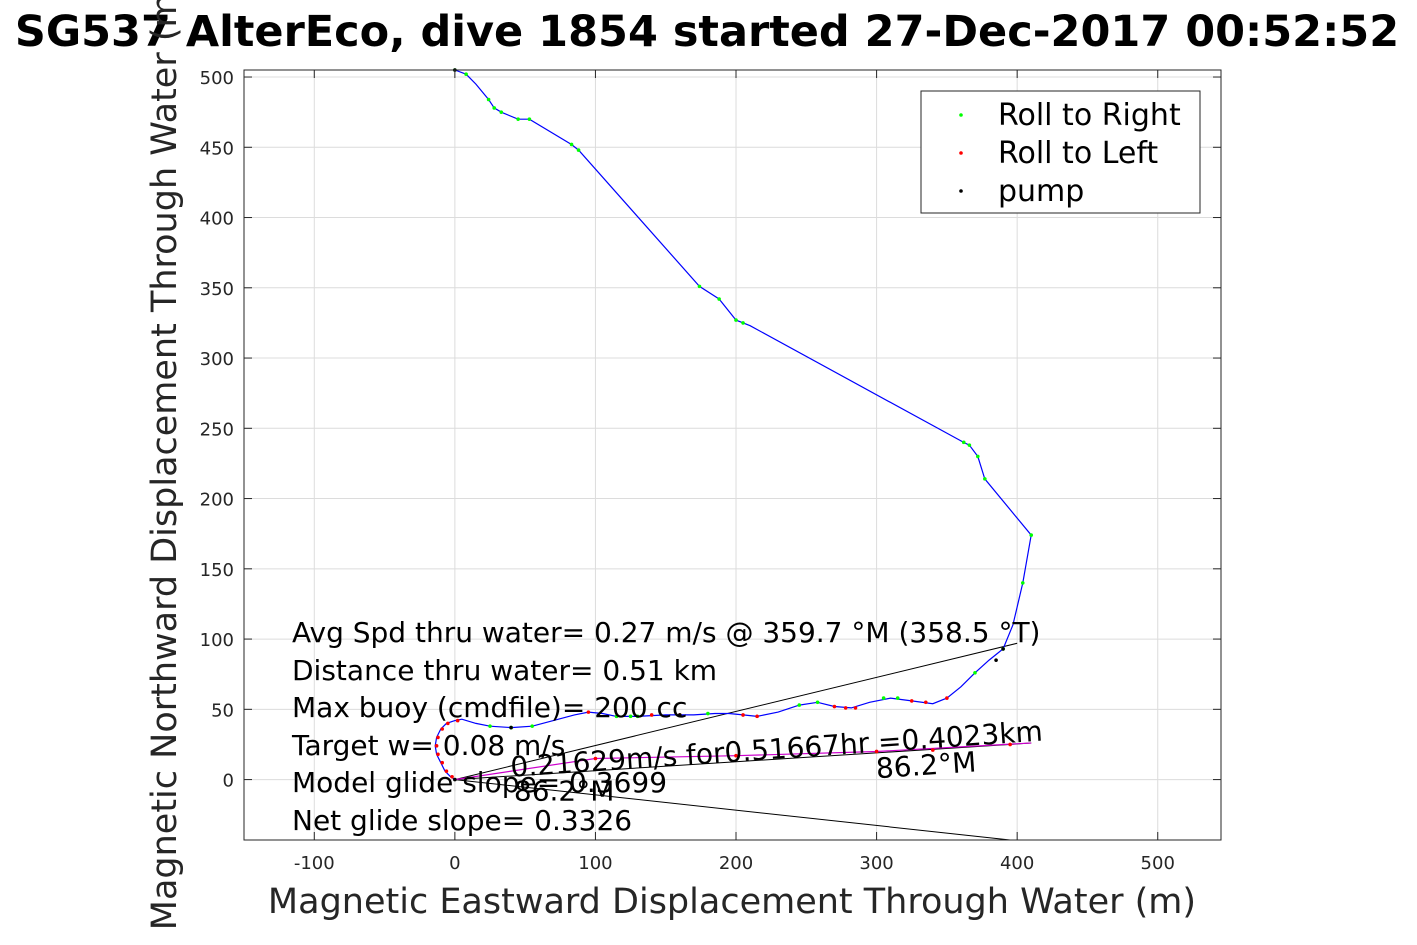  Describe the element at coordinates (564, 791) in the screenshot. I see `annotation-2: 86.2°M` at that location.